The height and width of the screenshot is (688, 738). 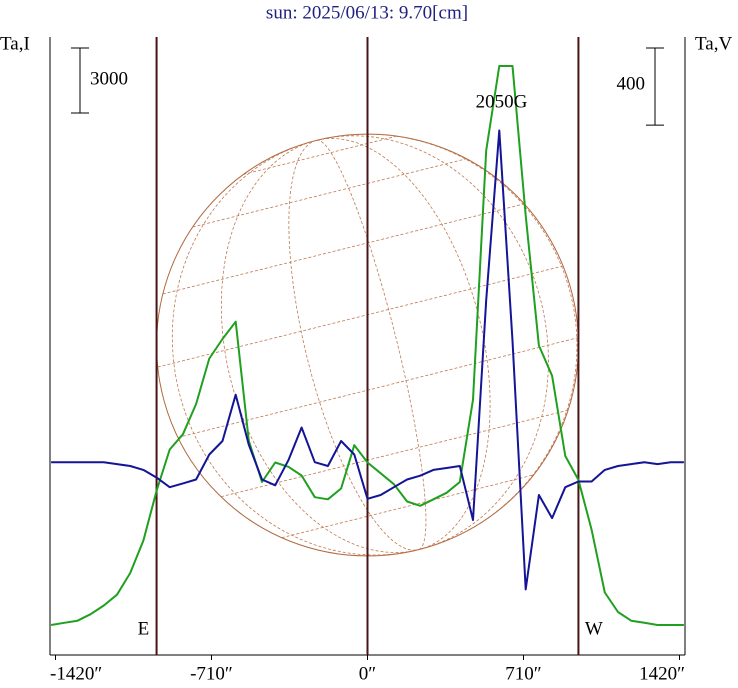 What do you see at coordinates (76, 673) in the screenshot?
I see `x-tick-label: -1420″` at bounding box center [76, 673].